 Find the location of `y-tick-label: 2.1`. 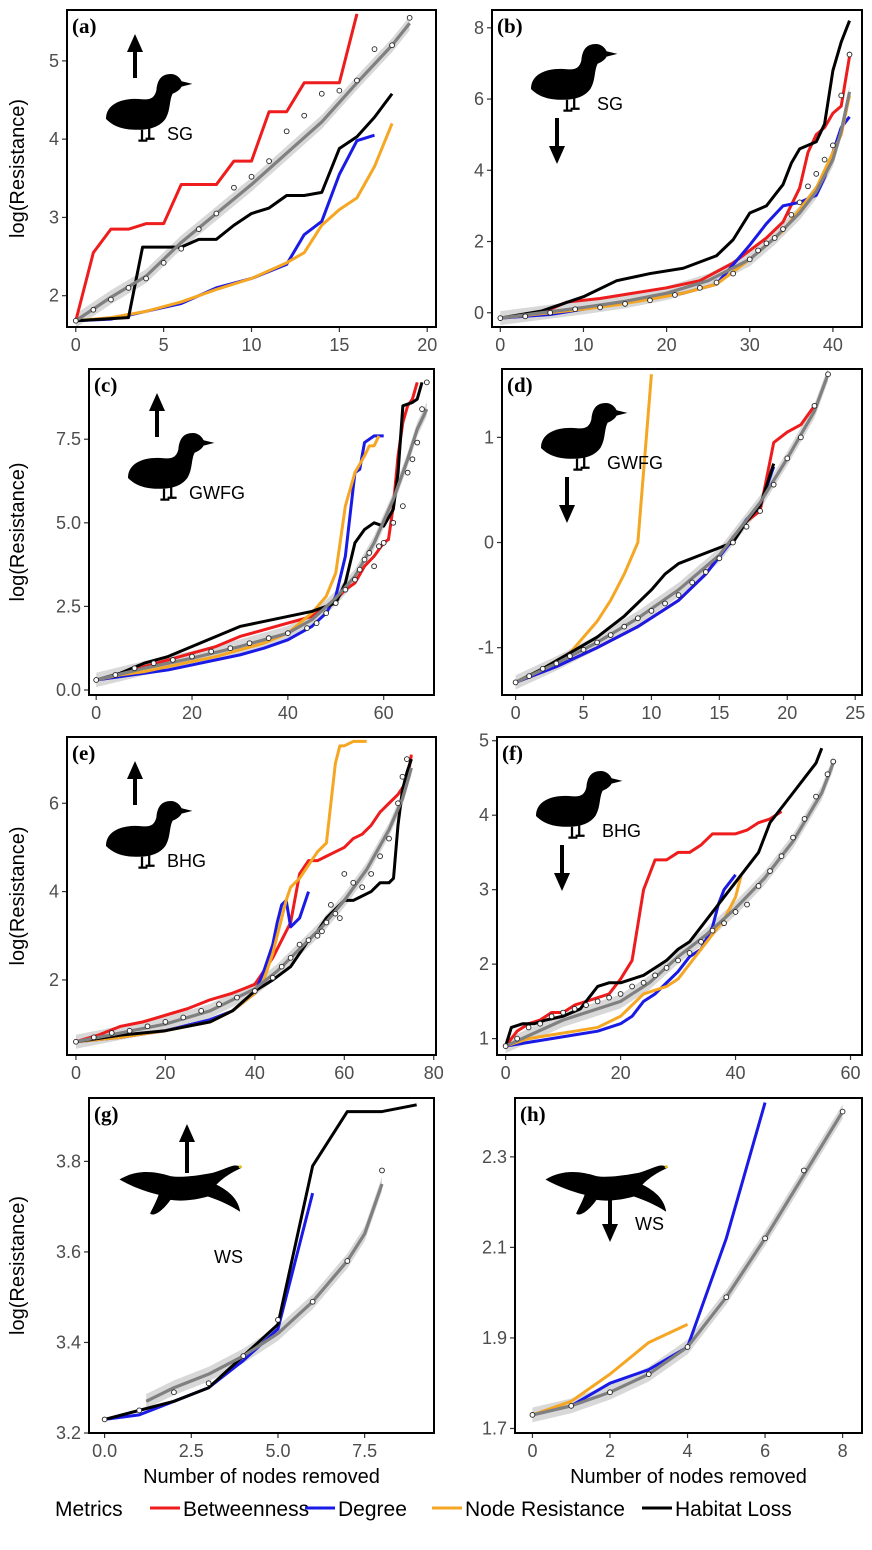

y-tick-label: 2.1 is located at coordinates (494, 1247).